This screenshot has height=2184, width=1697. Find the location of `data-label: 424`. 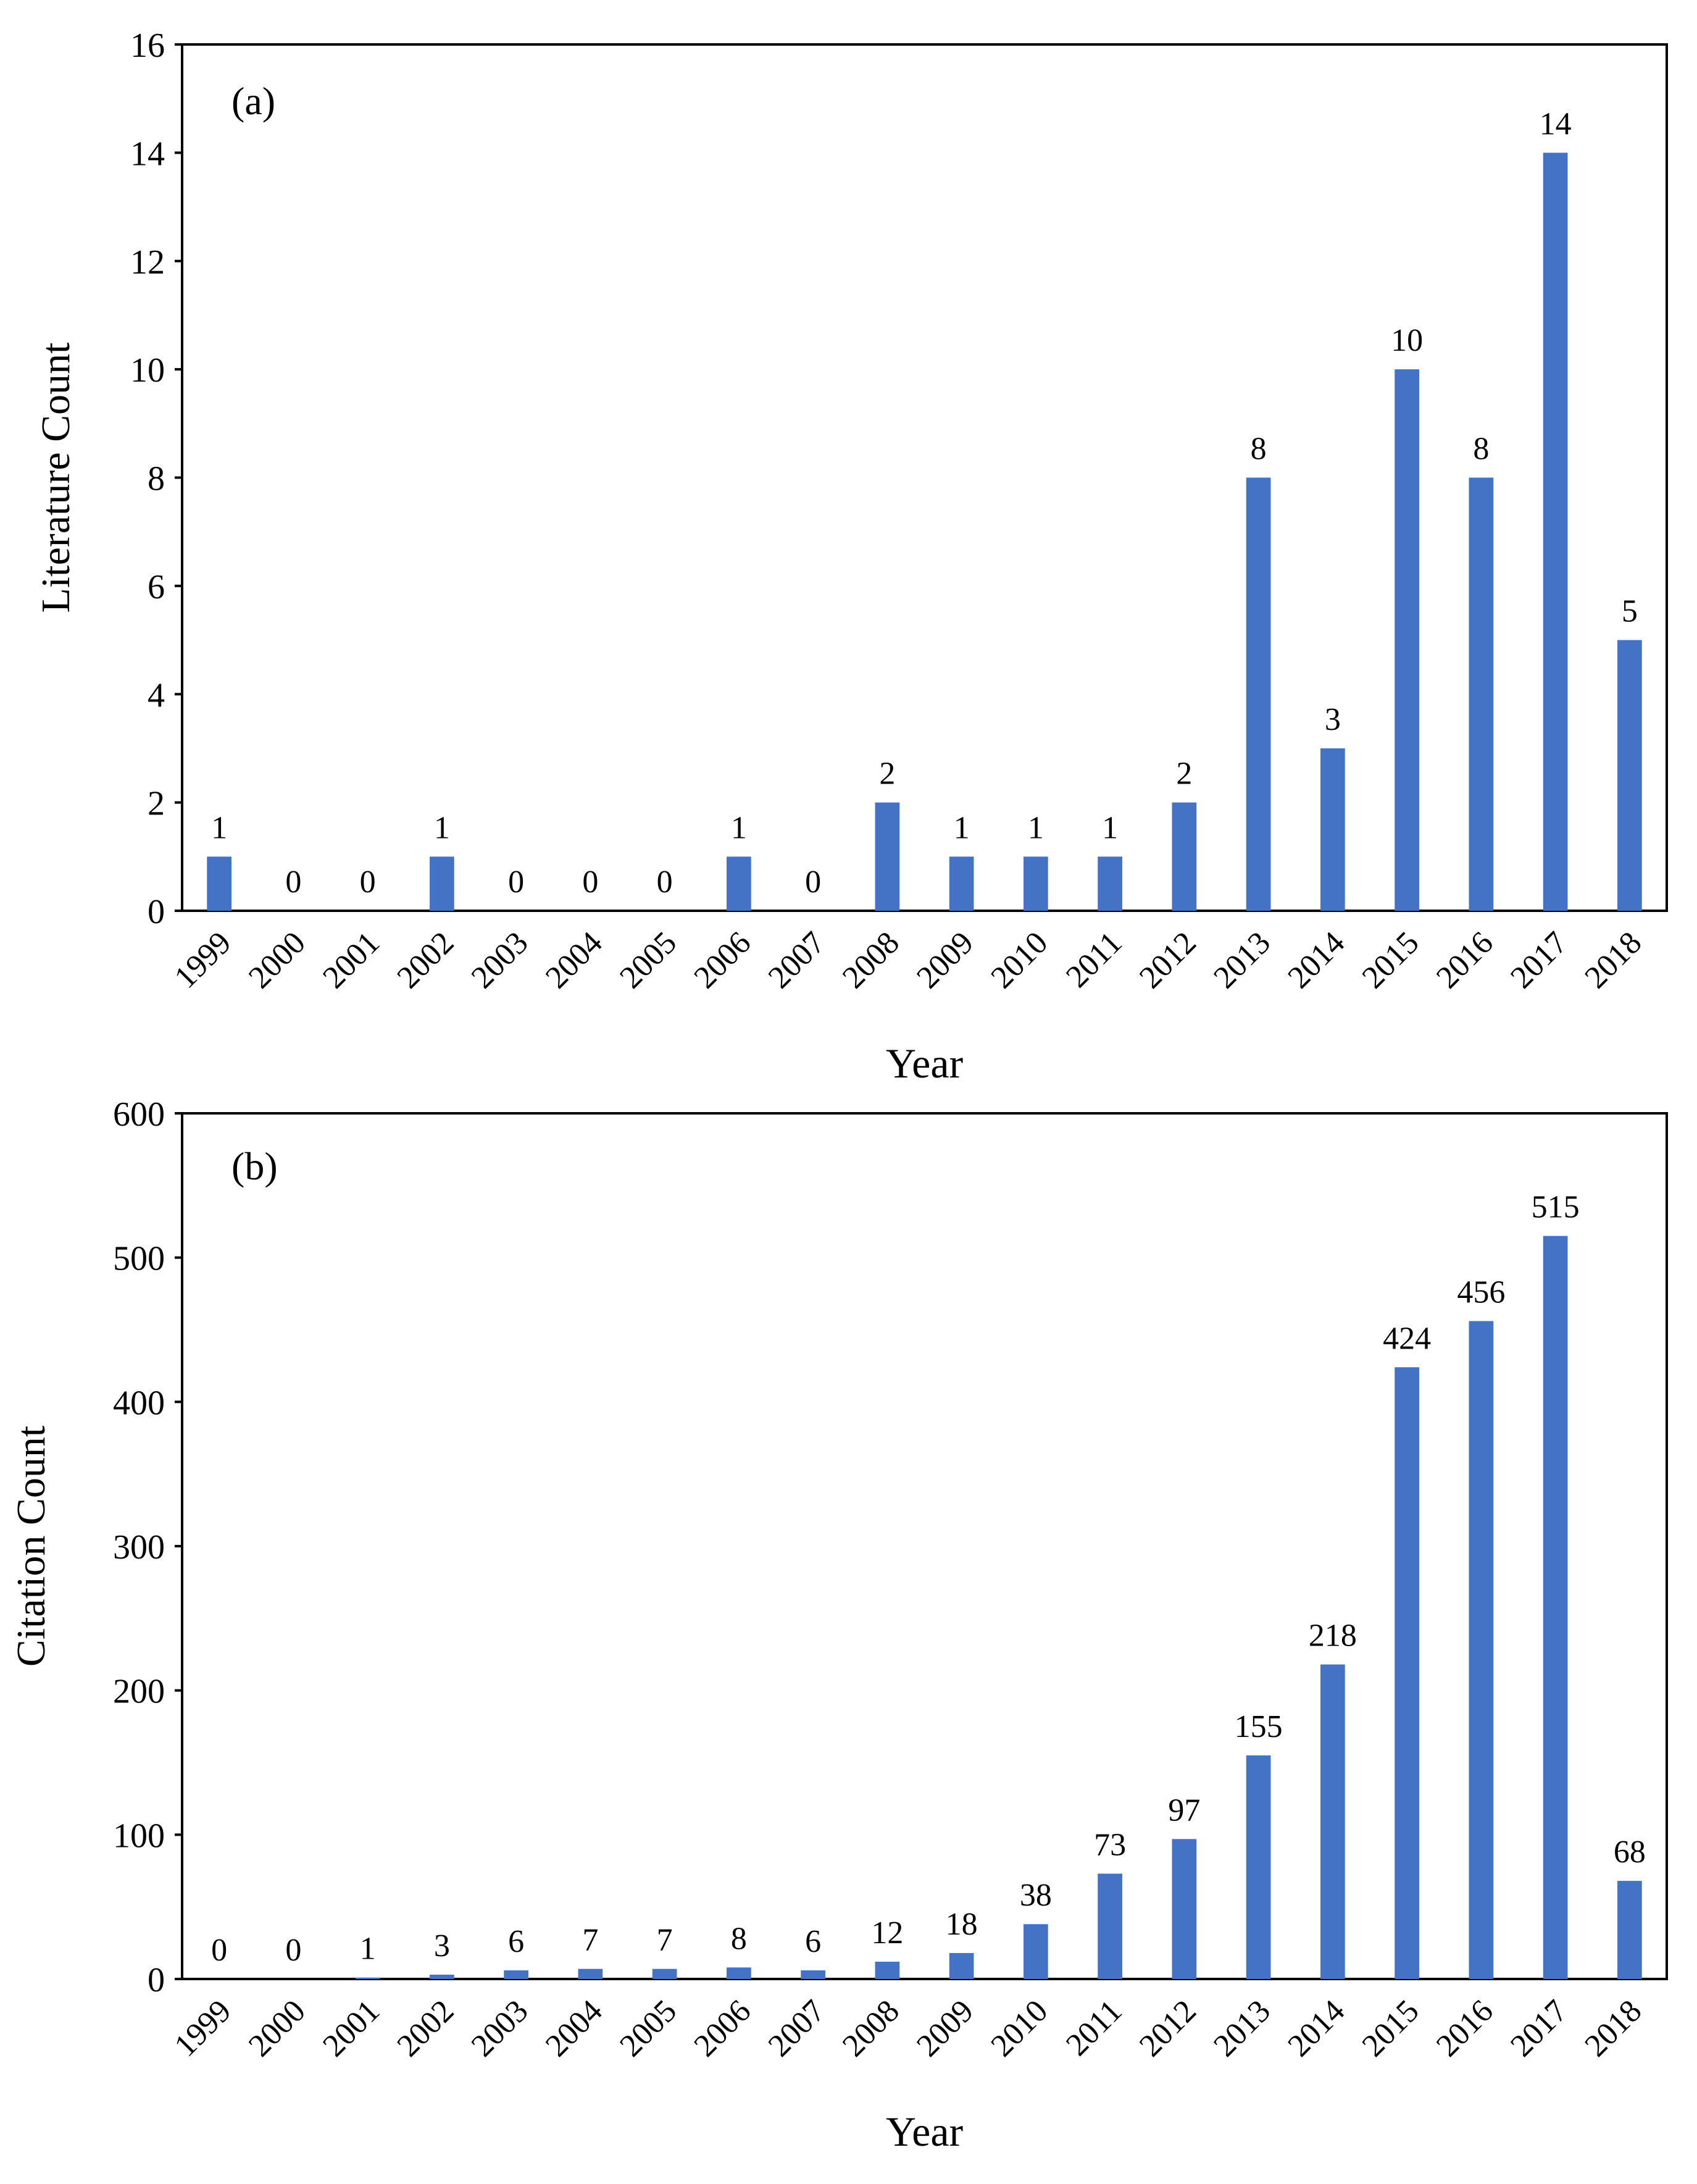

data-label: 424 is located at coordinates (1407, 1338).